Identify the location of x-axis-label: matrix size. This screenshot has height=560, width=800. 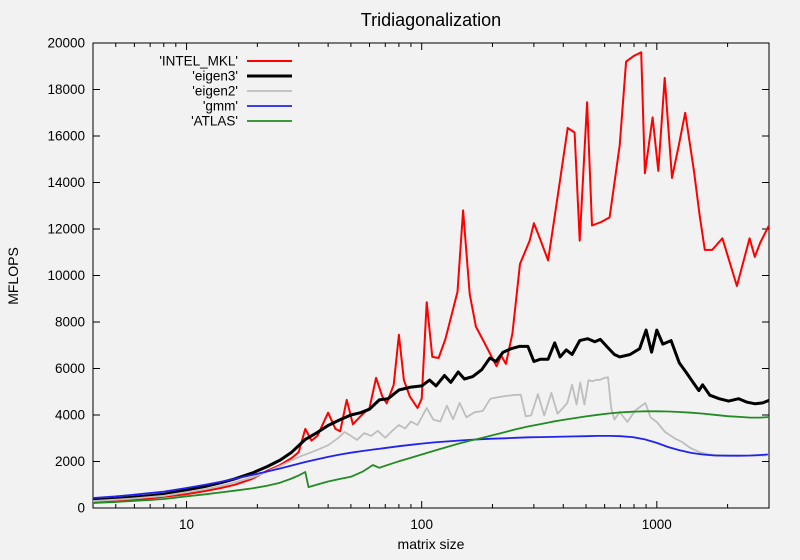
(431, 544).